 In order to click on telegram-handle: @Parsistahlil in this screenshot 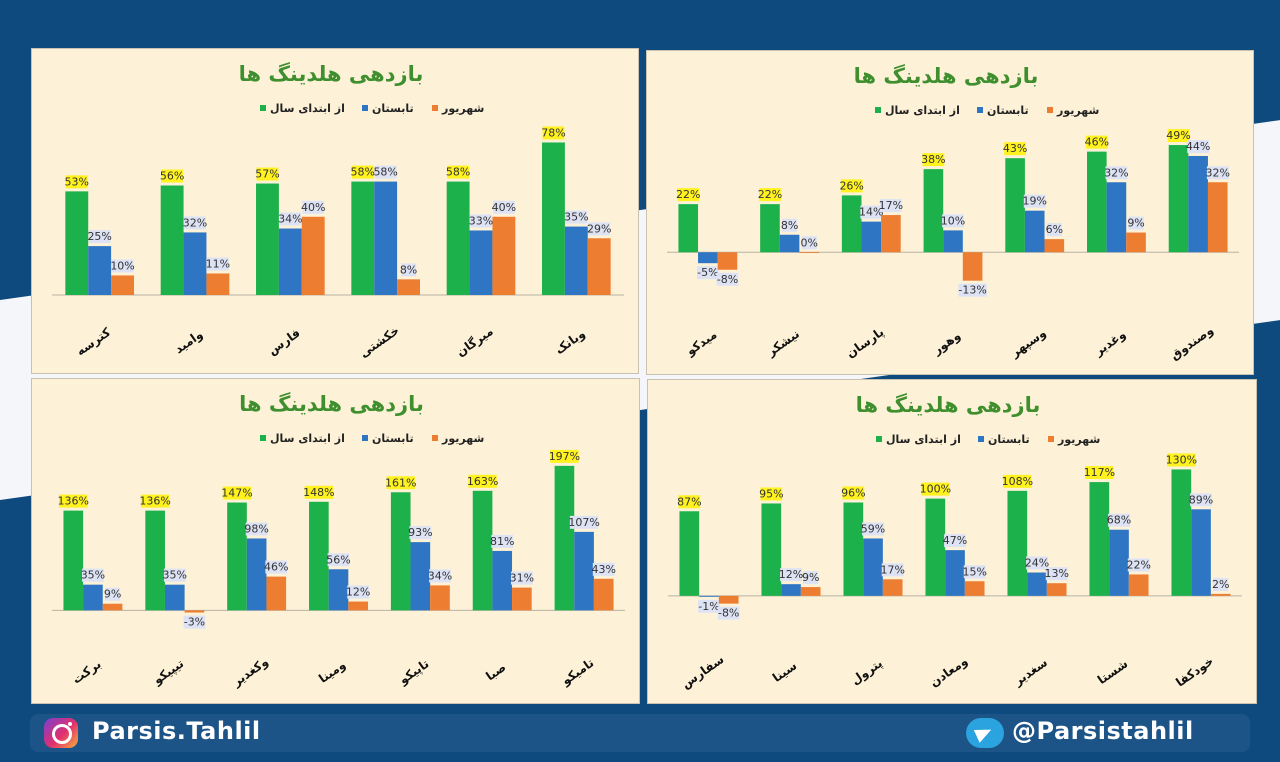, I will do `click(1103, 731)`.